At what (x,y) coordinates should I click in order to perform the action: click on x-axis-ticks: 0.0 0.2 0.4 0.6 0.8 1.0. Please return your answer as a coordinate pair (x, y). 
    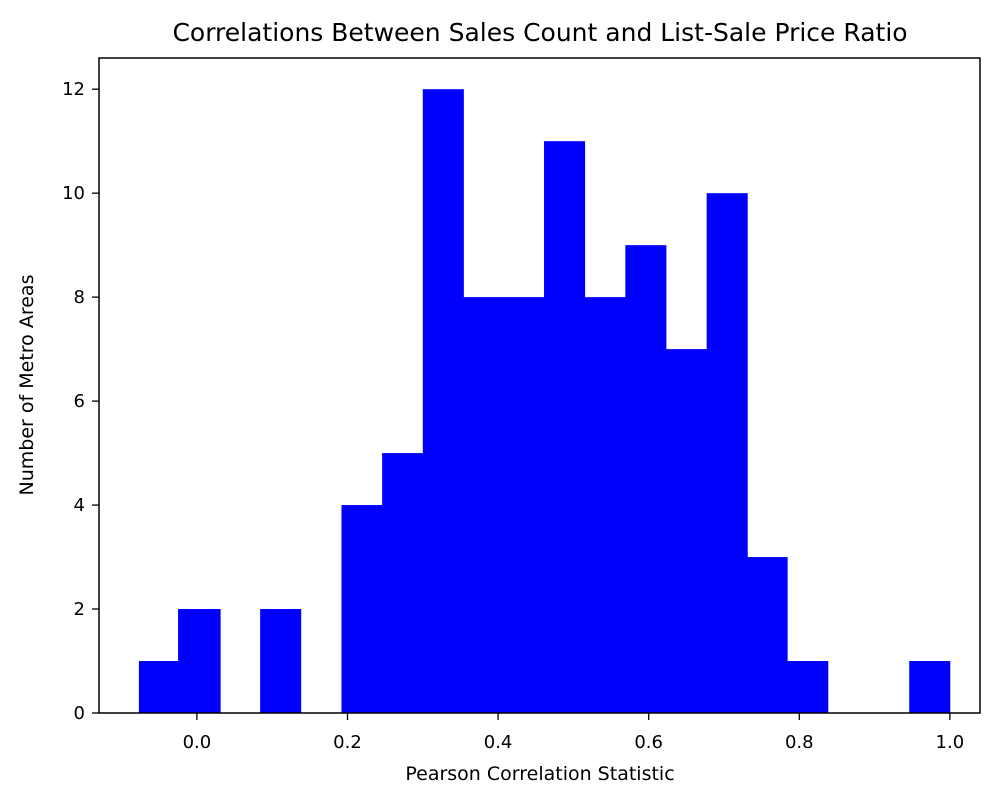
    Looking at the image, I should click on (574, 733).